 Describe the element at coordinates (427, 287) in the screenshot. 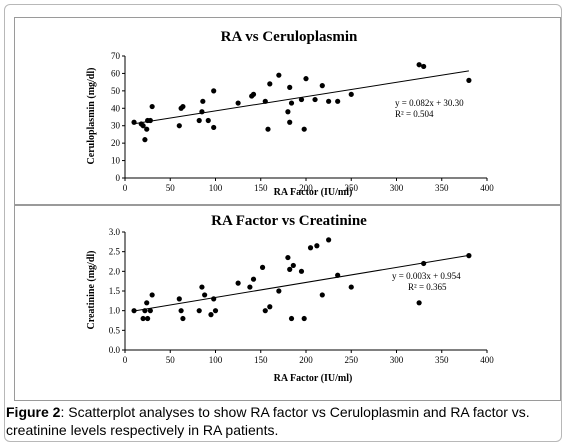

I see `r-squared-label: R² = 0.365` at that location.